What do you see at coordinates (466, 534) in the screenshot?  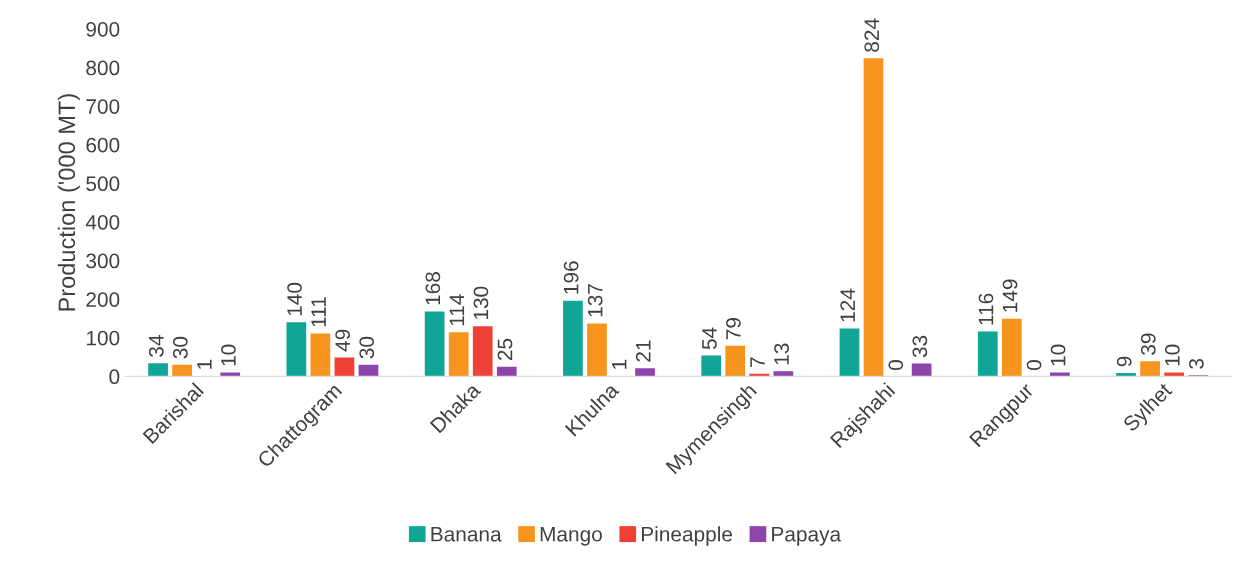 I see `legend-label: Banana` at bounding box center [466, 534].